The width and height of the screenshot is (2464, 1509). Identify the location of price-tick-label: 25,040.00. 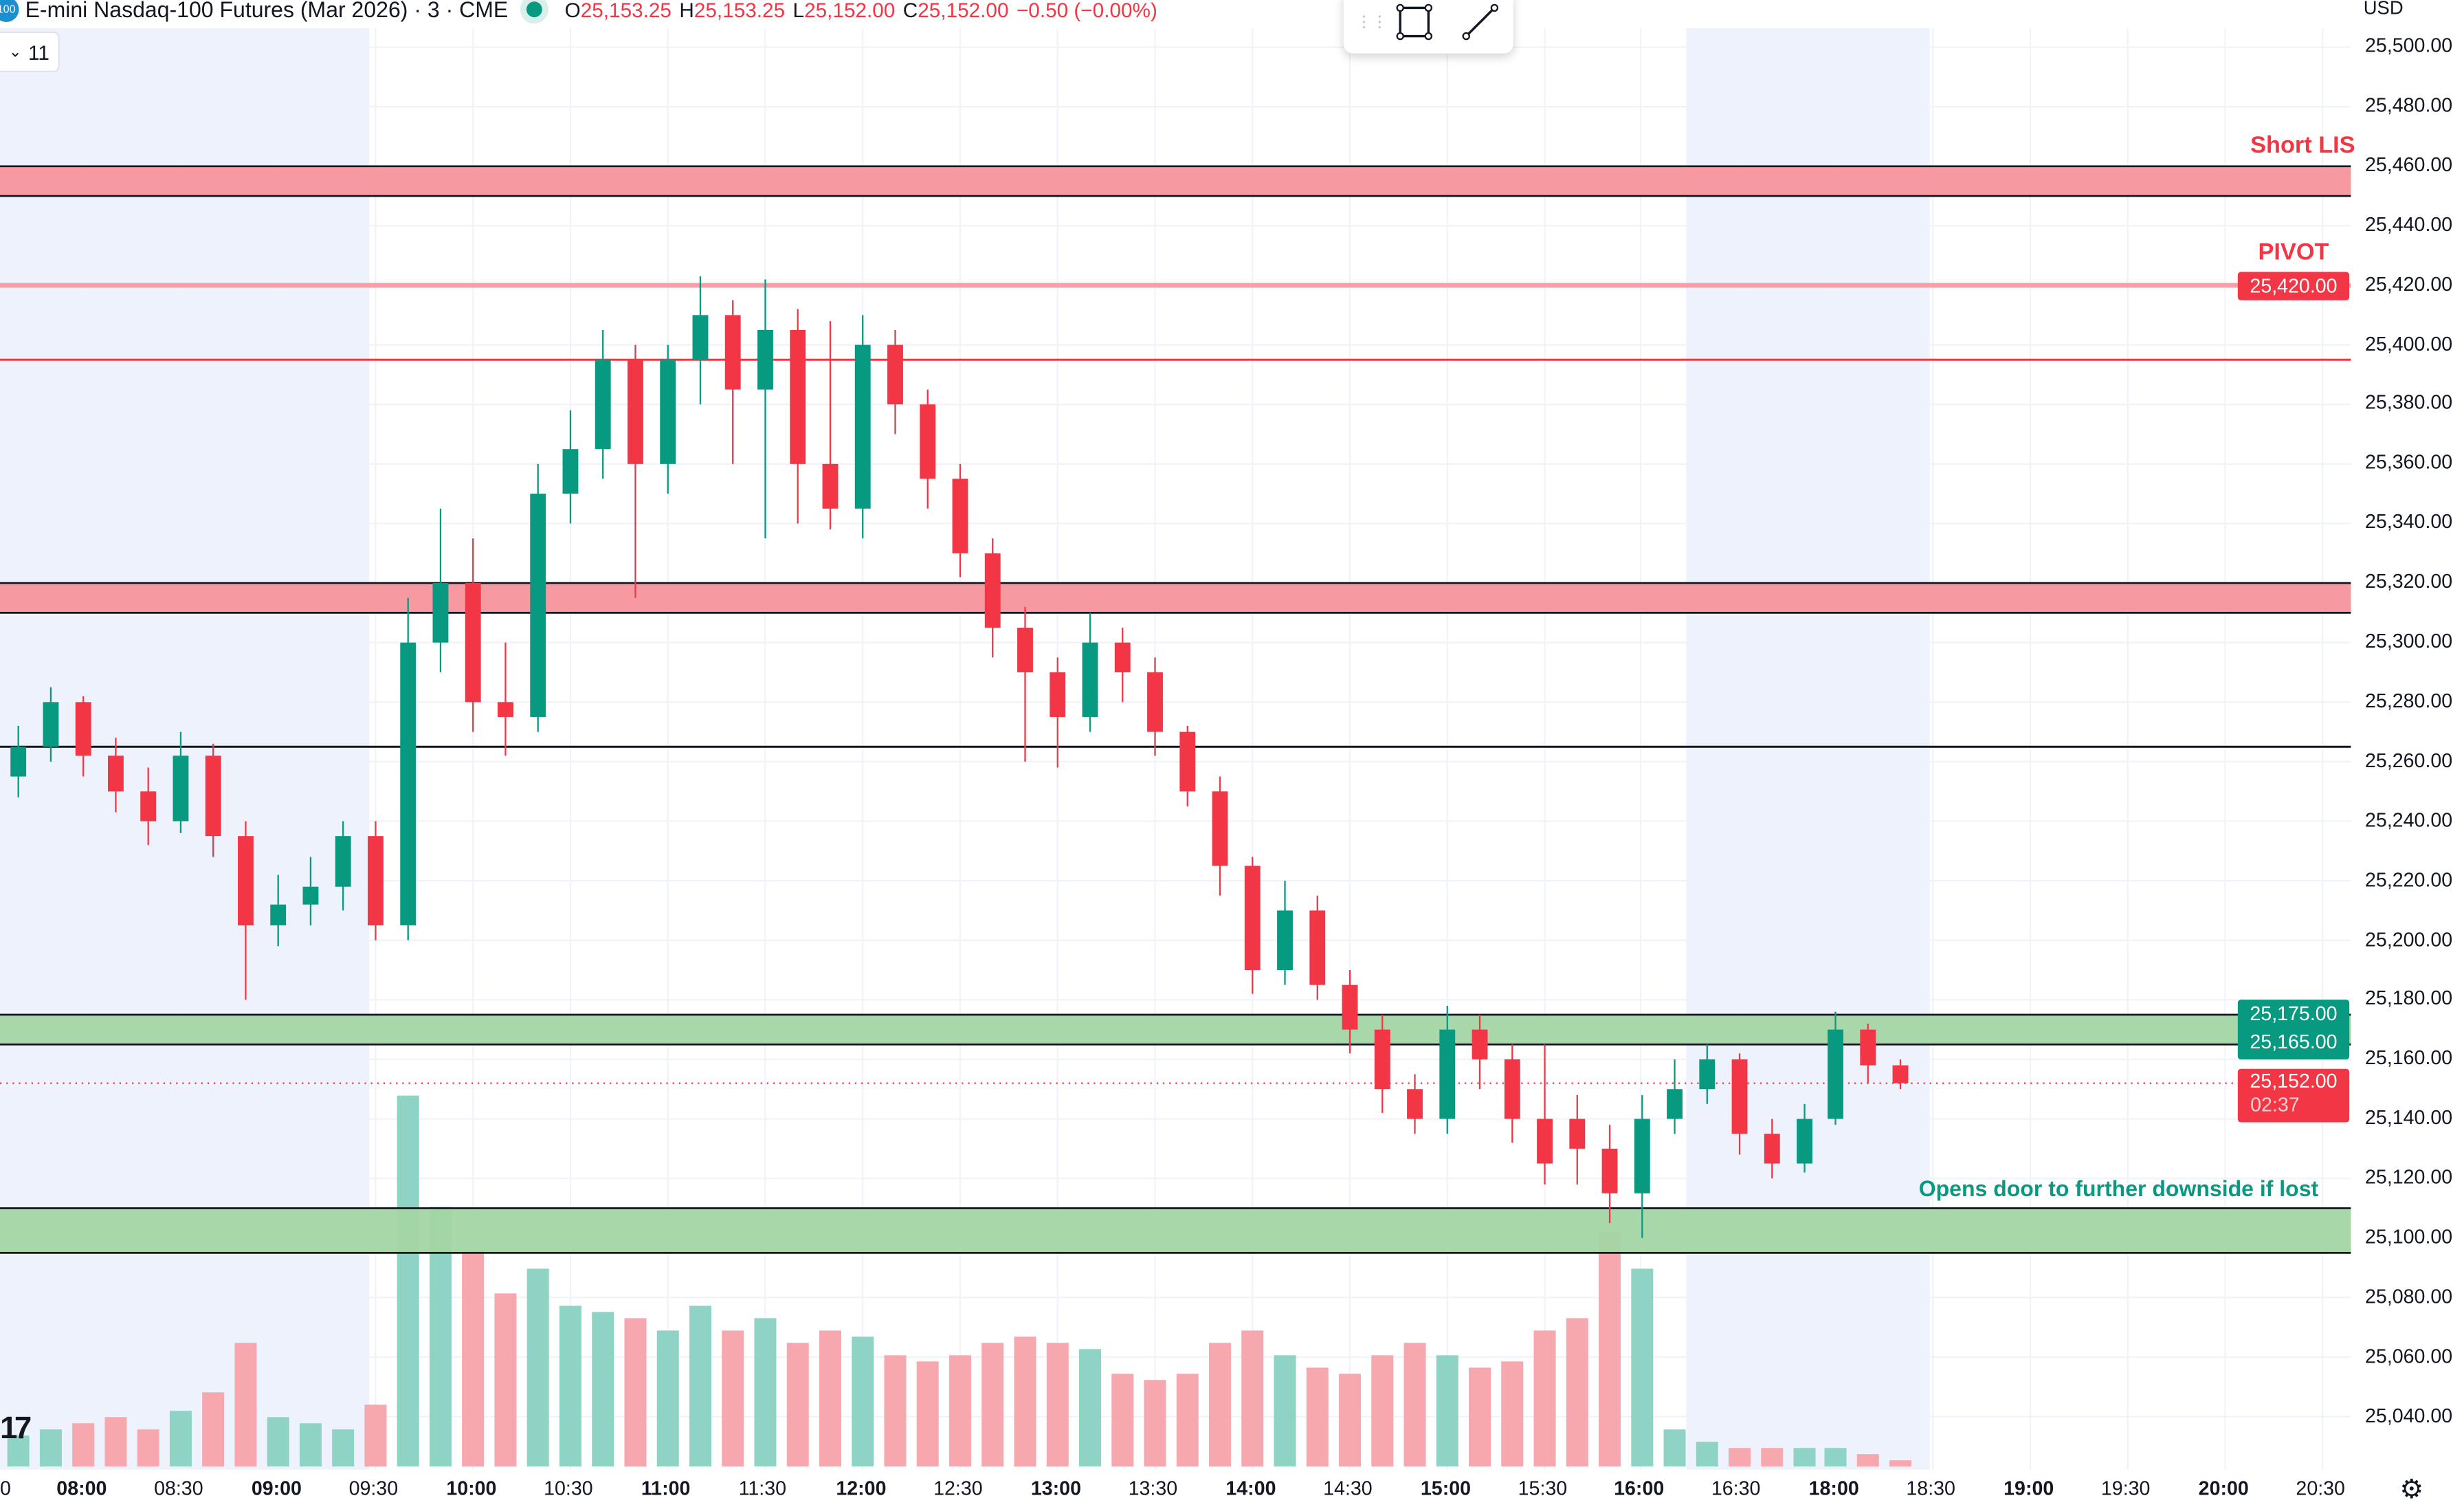
(2409, 1416).